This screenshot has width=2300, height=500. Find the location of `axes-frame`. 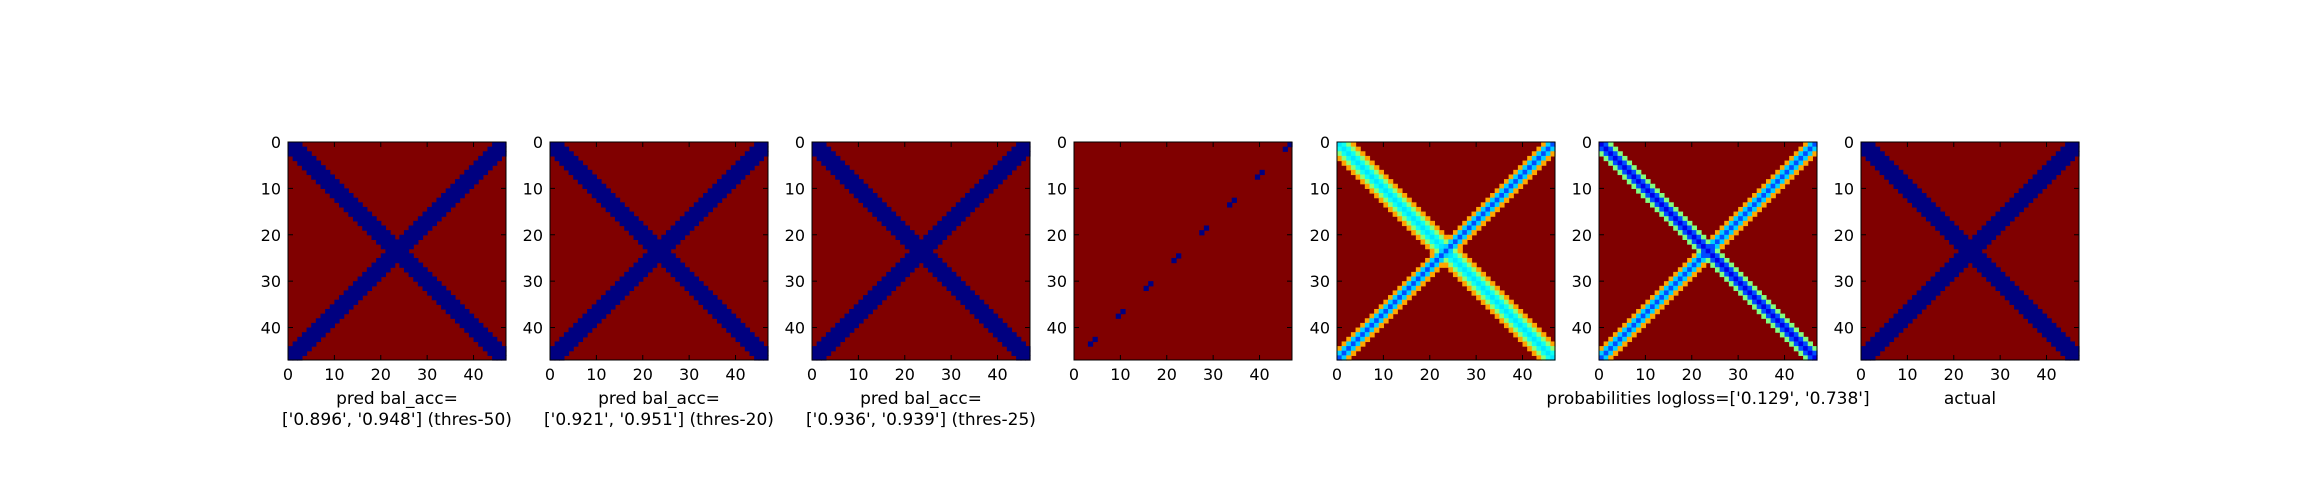

axes-frame is located at coordinates (659, 251).